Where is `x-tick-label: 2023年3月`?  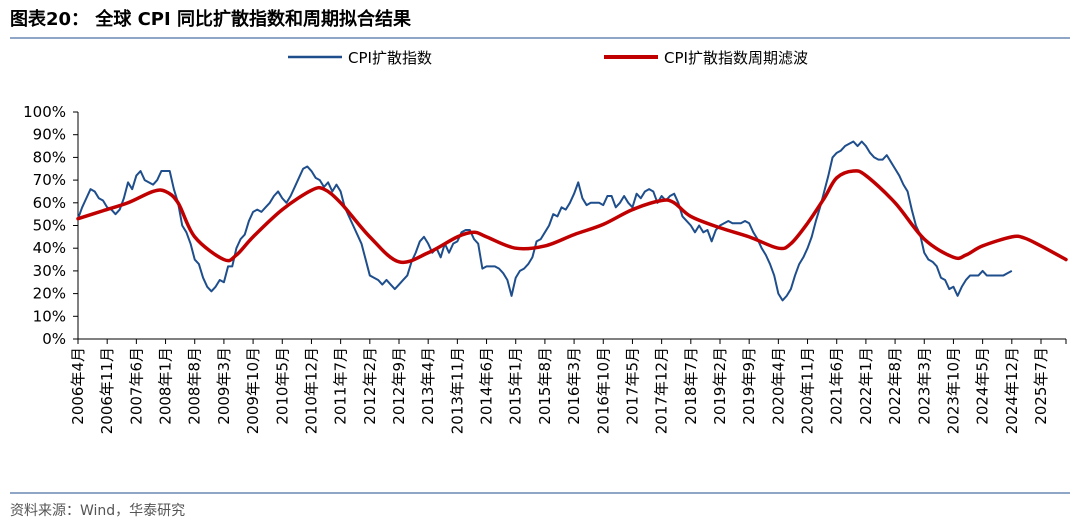 x-tick-label: 2023年3月 is located at coordinates (924, 386).